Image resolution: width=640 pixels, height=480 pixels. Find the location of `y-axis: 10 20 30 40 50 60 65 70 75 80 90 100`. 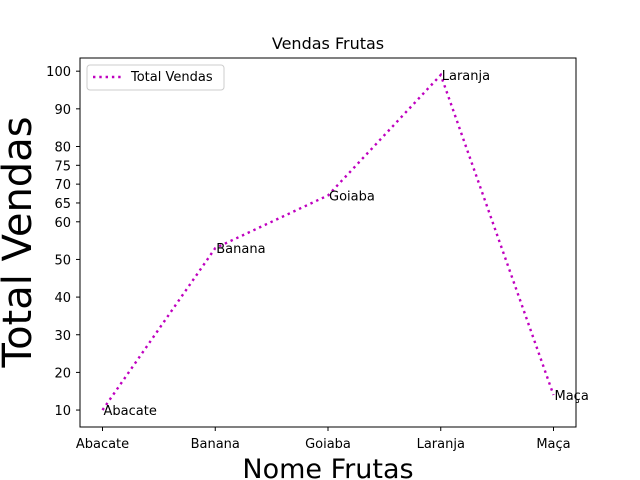

y-axis: 10 20 30 40 50 60 65 70 75 80 90 100 is located at coordinates (63, 242).